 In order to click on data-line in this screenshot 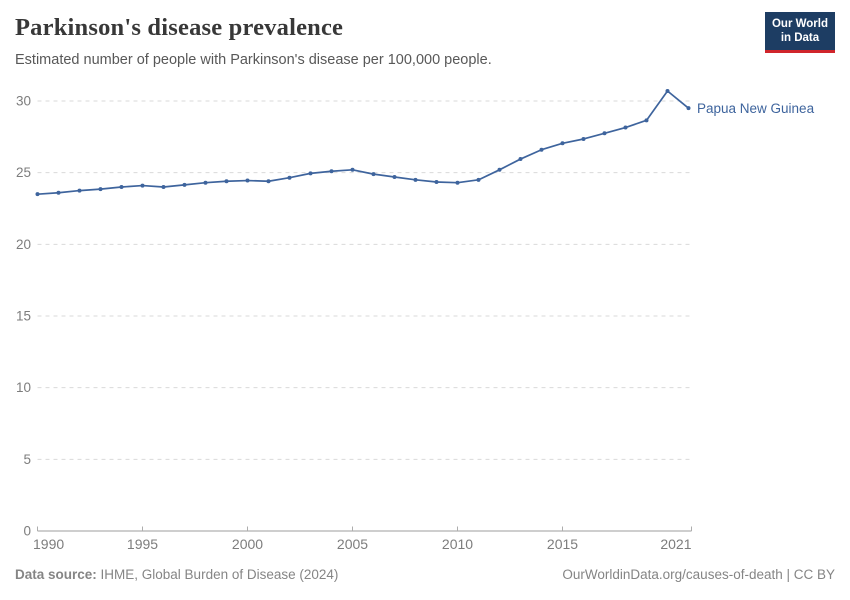, I will do `click(363, 143)`.